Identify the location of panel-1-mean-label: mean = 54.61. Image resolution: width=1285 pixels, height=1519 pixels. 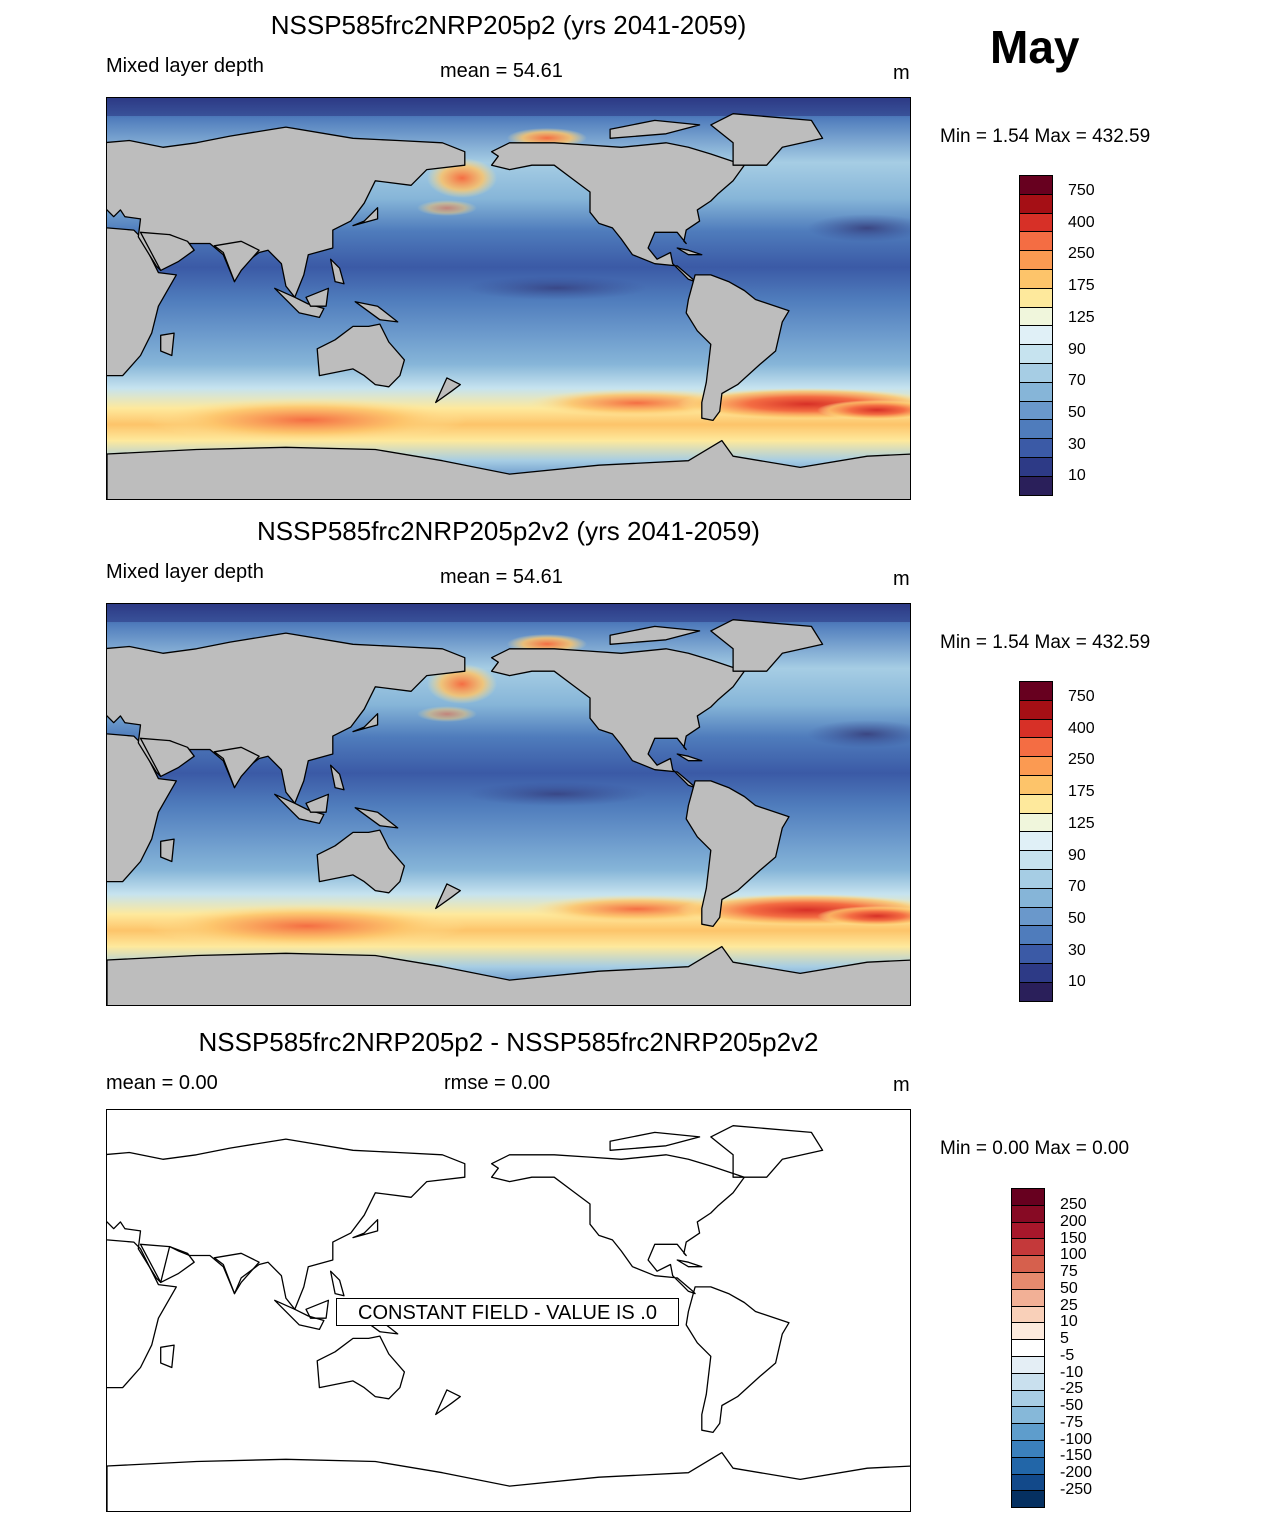
(501, 71).